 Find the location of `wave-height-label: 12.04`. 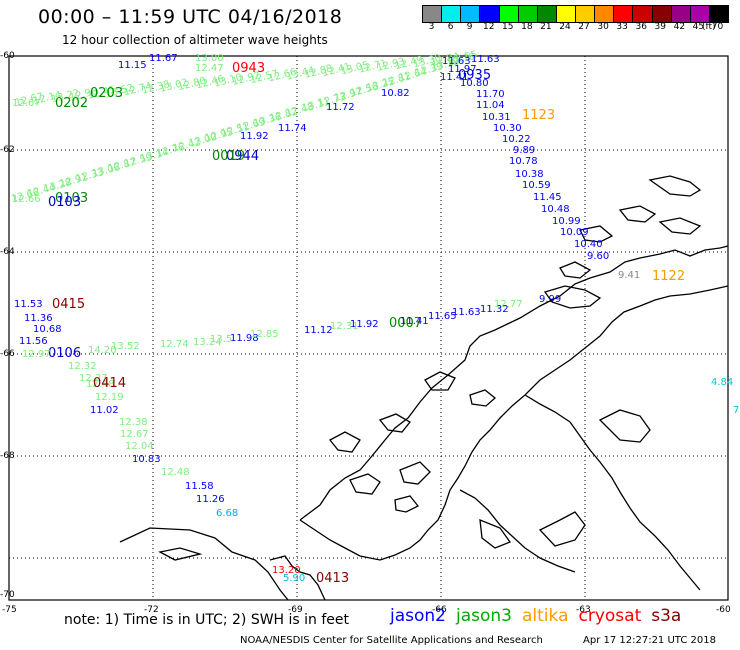

wave-height-label: 12.04 is located at coordinates (139, 446).